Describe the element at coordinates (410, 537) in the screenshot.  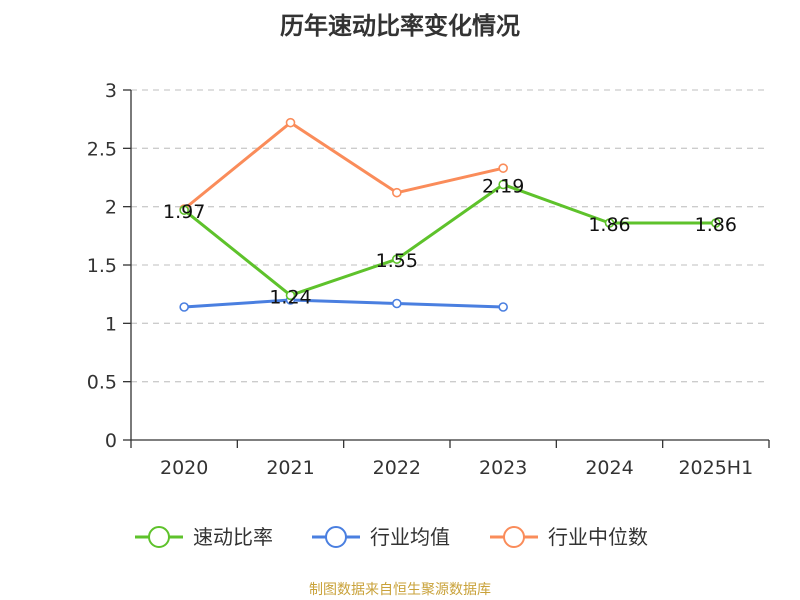
I see `legend-label: 行业均值` at that location.